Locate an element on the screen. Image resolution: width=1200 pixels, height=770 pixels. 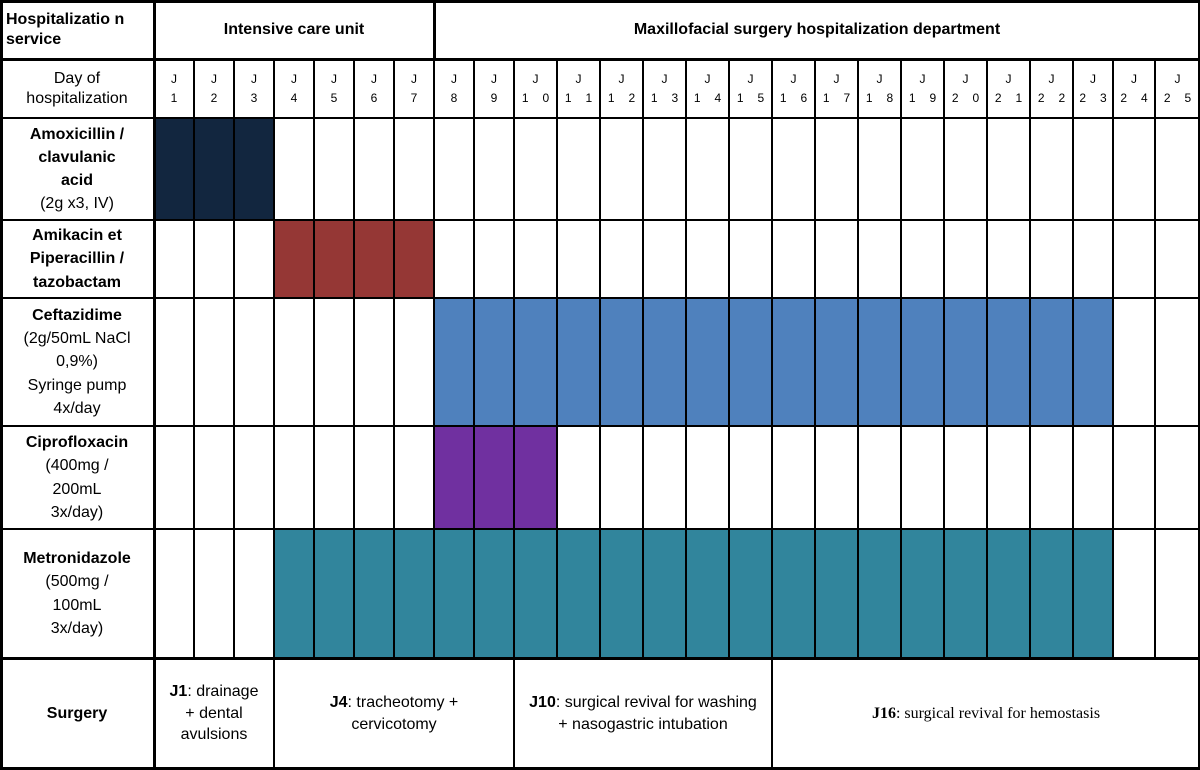
day-label: Day of hospitalization is located at coordinates (77, 88).